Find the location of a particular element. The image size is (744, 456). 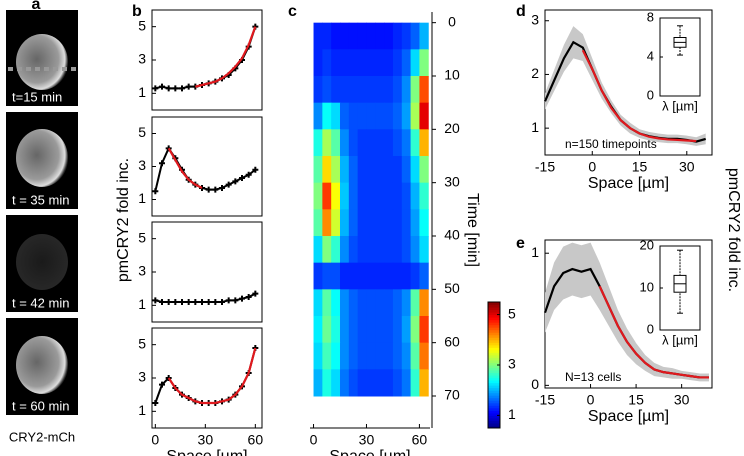

y-tick-label: 40 is located at coordinates (452, 235).